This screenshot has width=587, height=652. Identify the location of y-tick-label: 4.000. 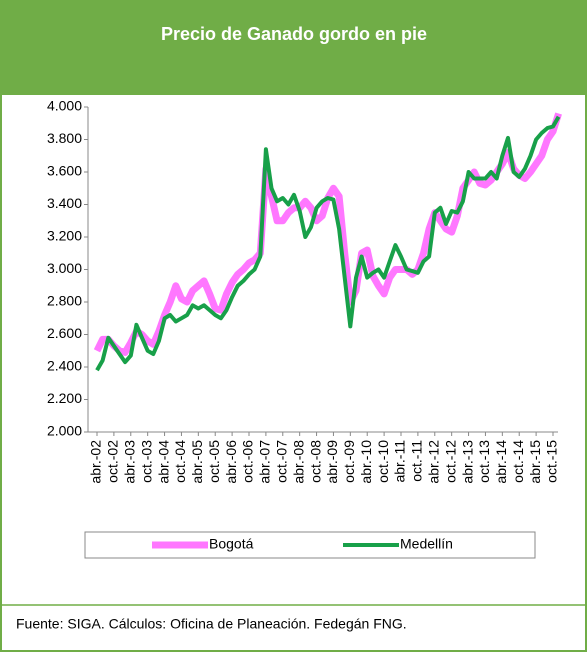
(64, 106).